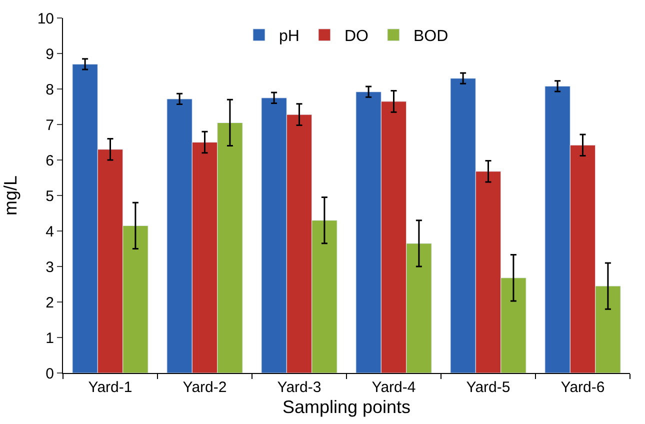 The width and height of the screenshot is (645, 424). I want to click on y-tick-label: 0, so click(50, 373).